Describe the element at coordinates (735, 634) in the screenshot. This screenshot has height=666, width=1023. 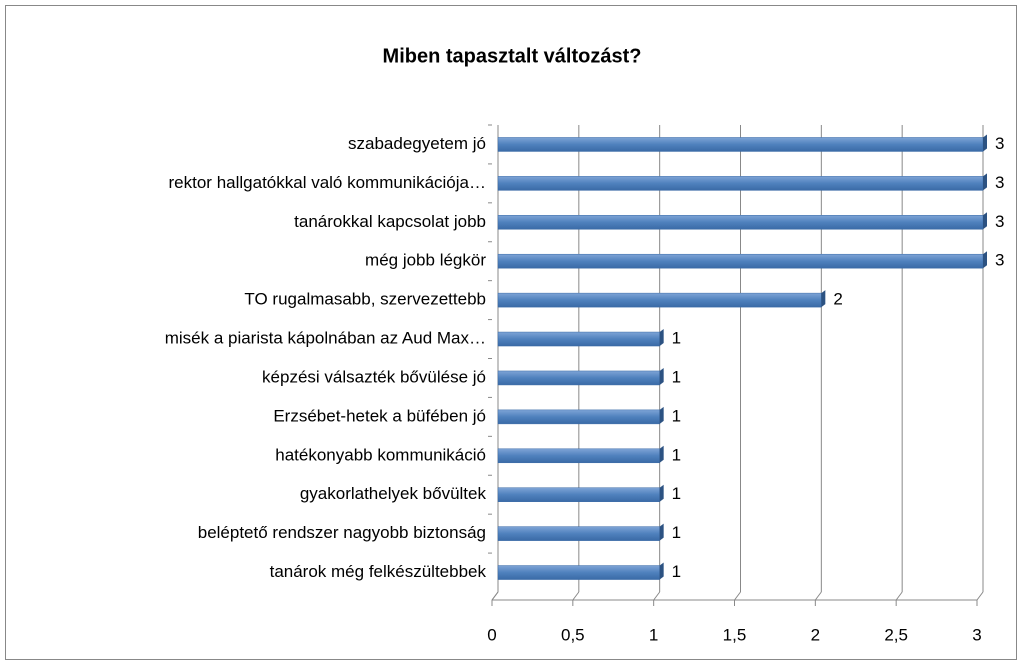
I see `x-tick-label: 1,5` at that location.